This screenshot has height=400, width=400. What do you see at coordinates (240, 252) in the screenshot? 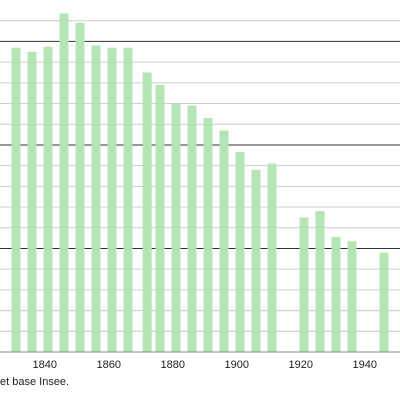
I see `bar-1901` at bounding box center [240, 252].